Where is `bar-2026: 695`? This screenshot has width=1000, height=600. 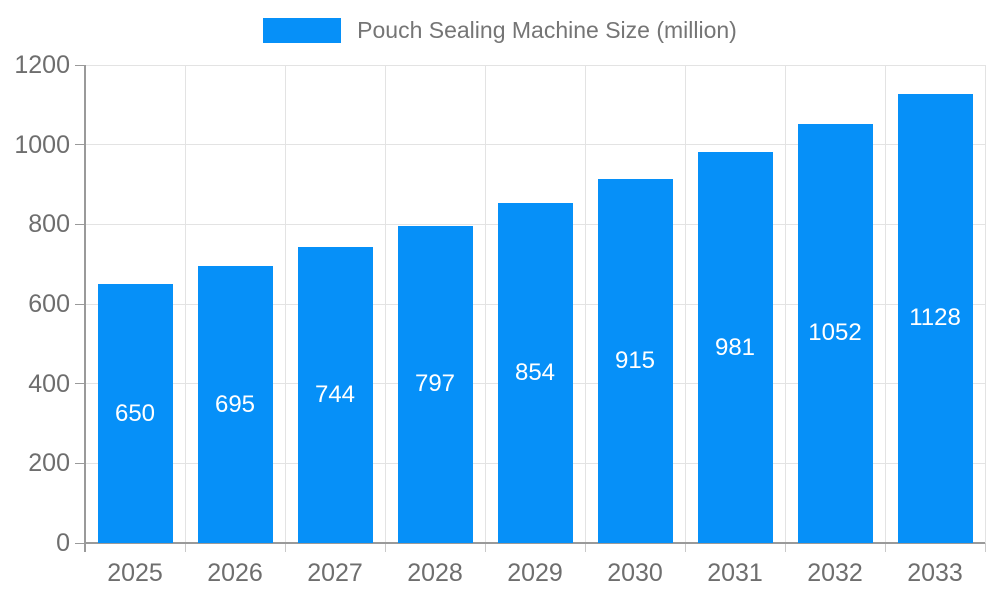 bar-2026: 695 is located at coordinates (235, 404).